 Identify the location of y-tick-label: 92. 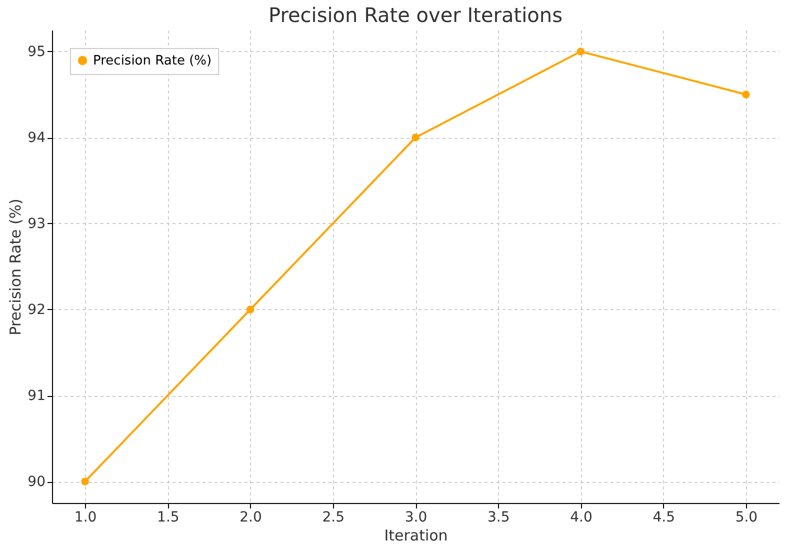
(37, 310).